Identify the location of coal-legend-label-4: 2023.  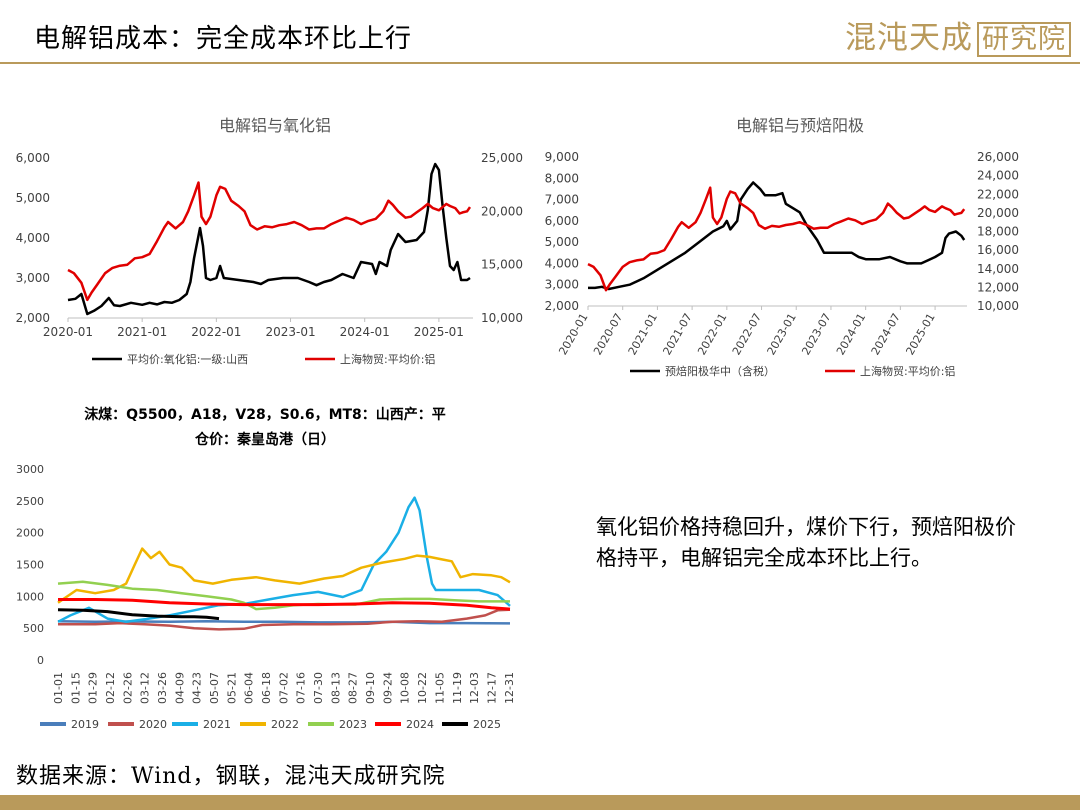
(353, 724).